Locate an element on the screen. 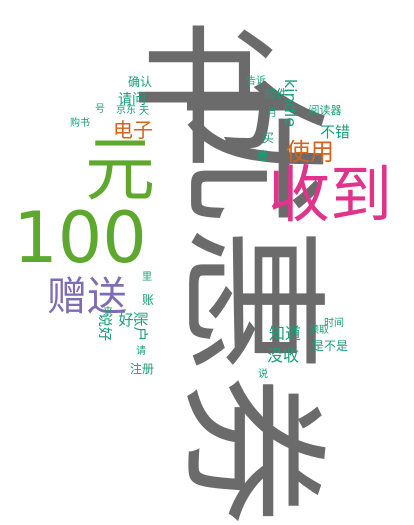  word-cloud-word: 请 is located at coordinates (141, 351).